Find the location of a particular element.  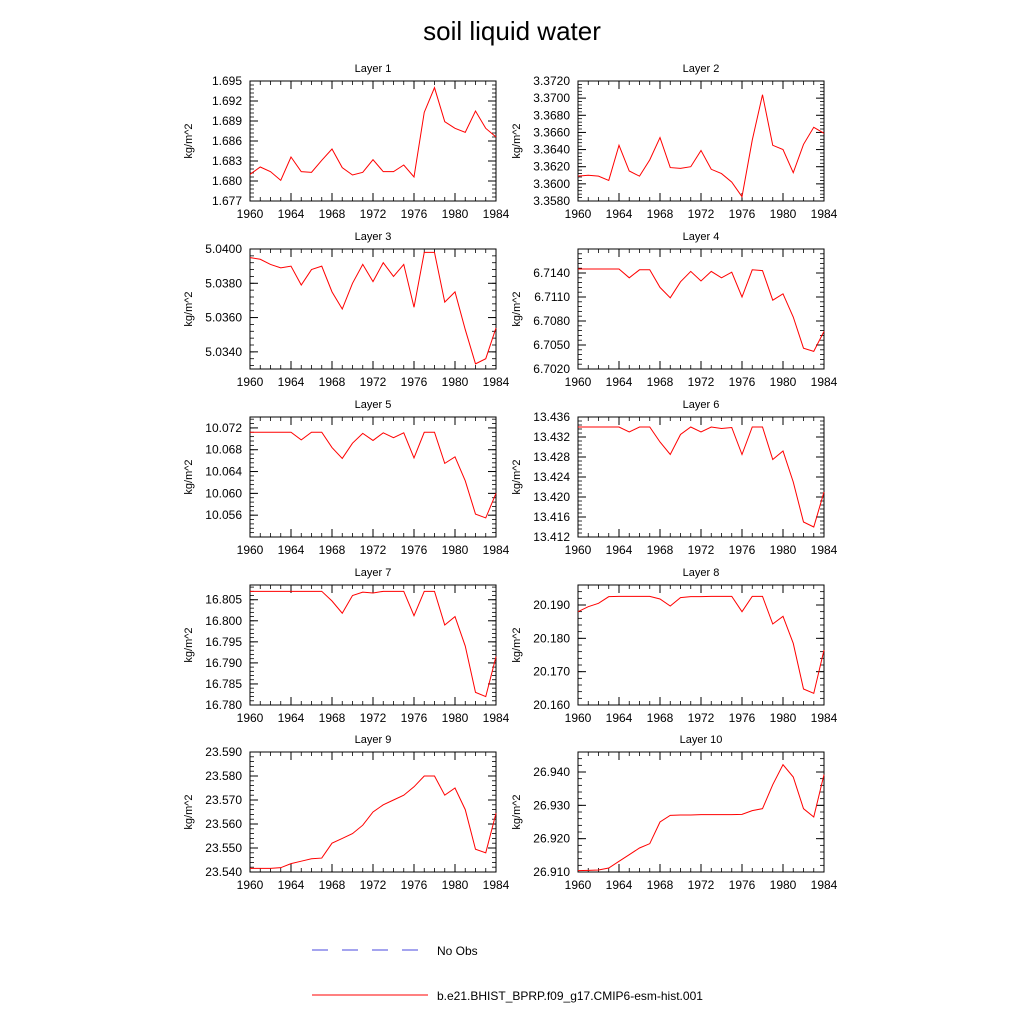

panel-title: Layer 7 is located at coordinates (373, 573).